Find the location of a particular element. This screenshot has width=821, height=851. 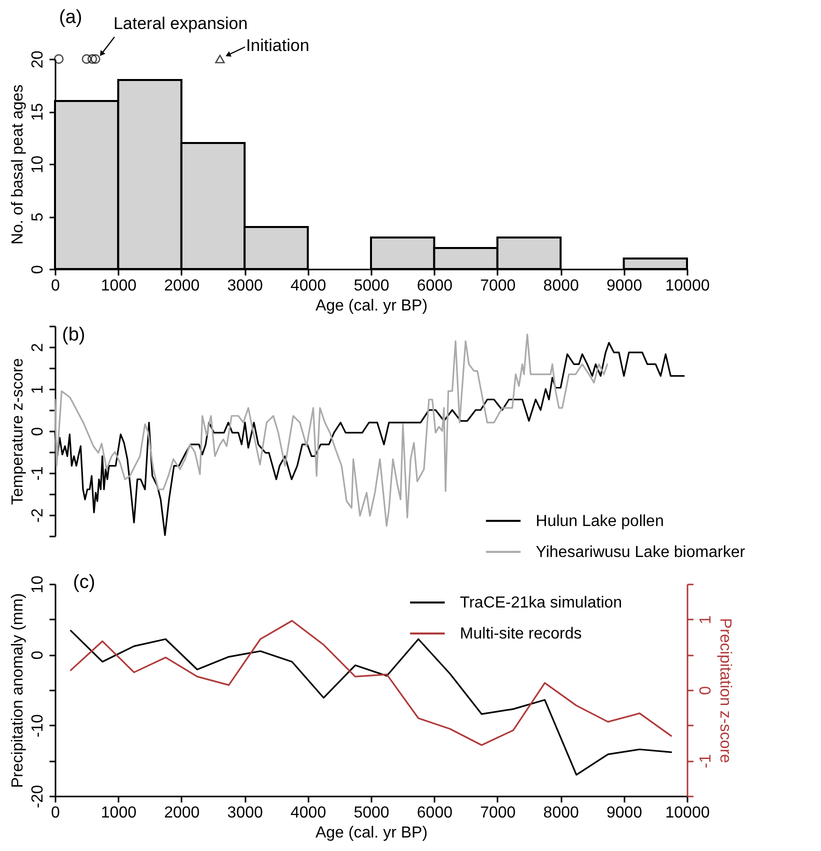

legend-label: Yihesariwusu Lake biomarker is located at coordinates (641, 552).